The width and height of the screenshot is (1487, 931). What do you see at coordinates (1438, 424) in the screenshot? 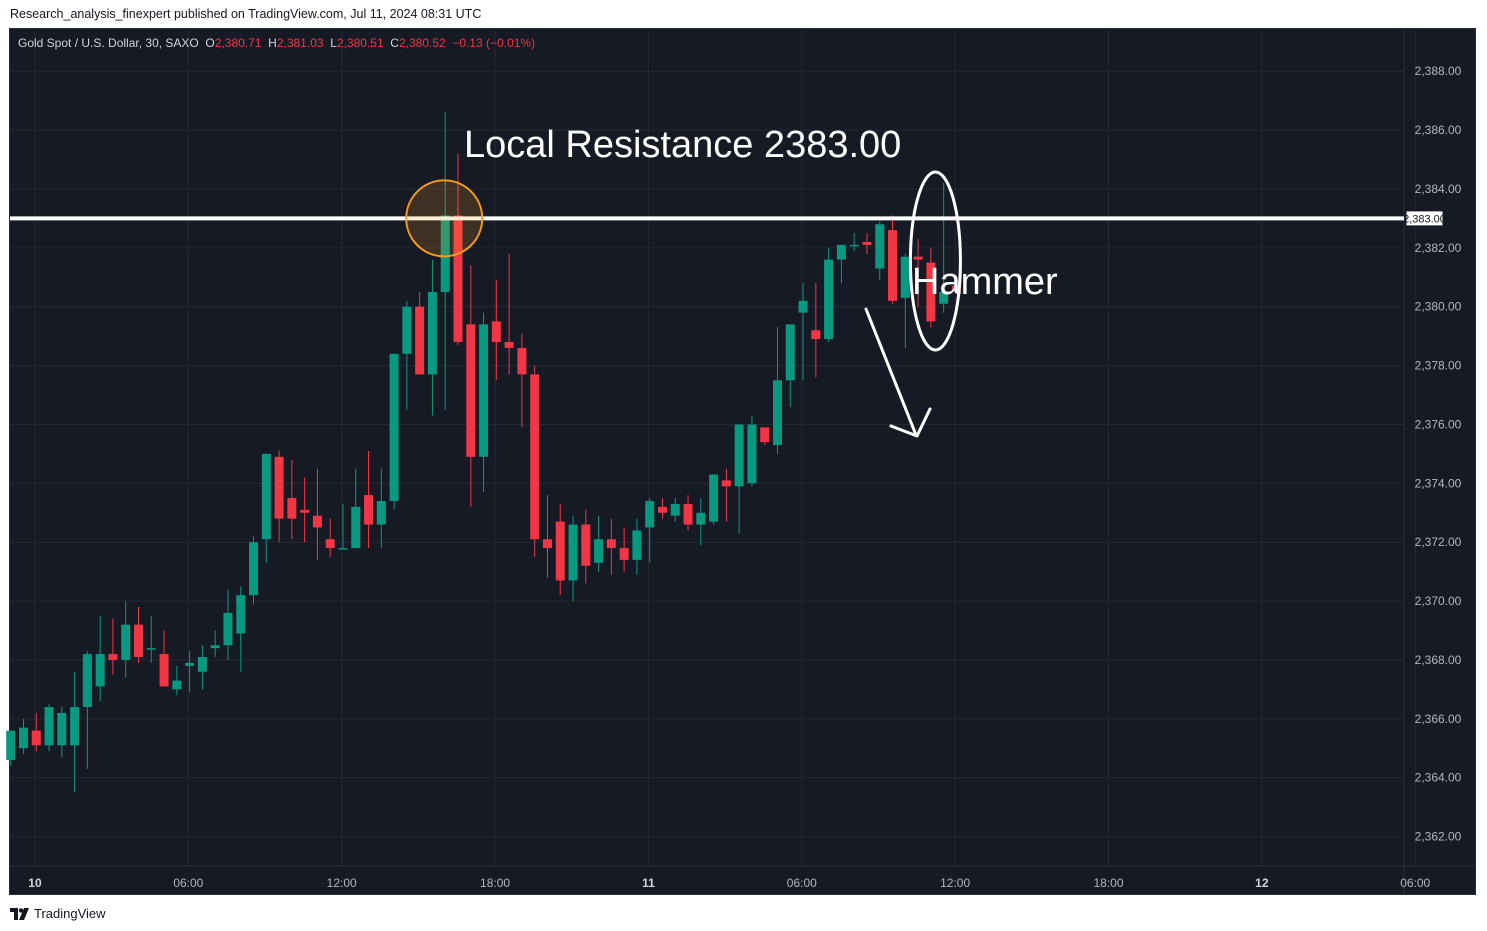
I see `price-tick-label: 2,376.00` at bounding box center [1438, 424].